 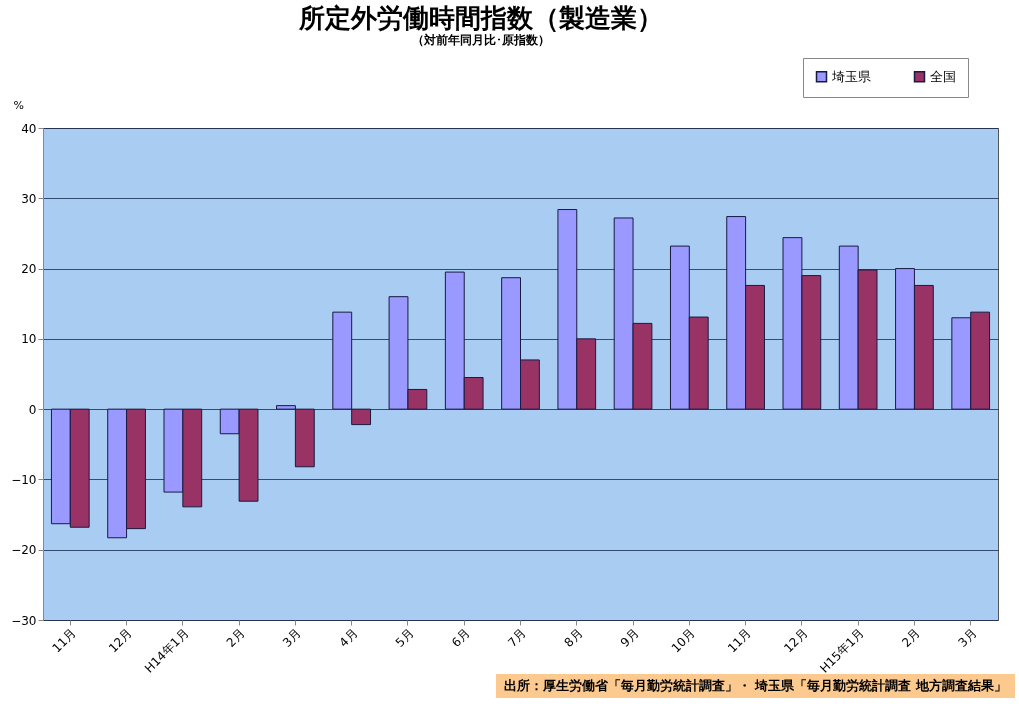 What do you see at coordinates (29, 128) in the screenshot?
I see `y-tick-label: 40` at bounding box center [29, 128].